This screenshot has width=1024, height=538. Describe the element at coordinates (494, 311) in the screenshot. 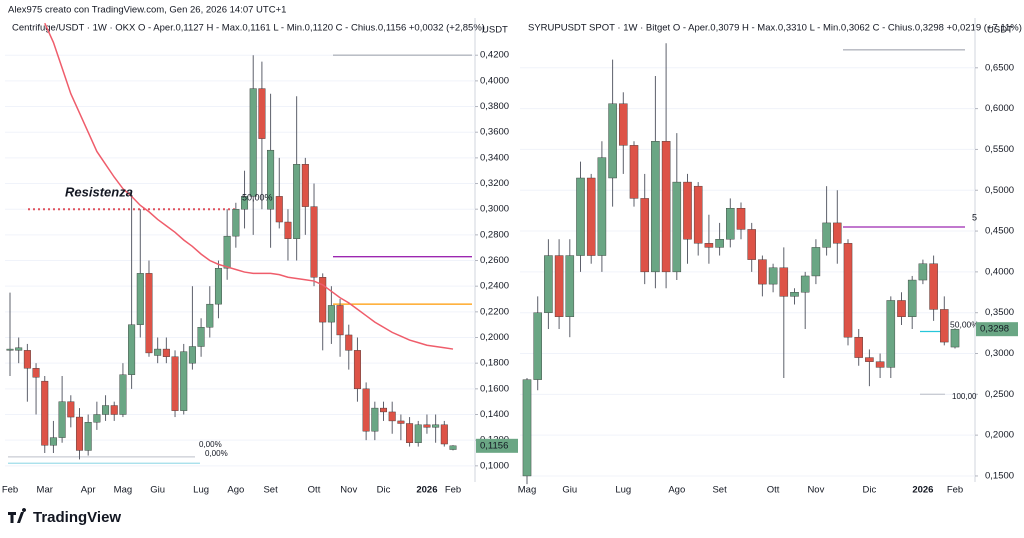

I see `y-tick-label: 0,2200` at that location.